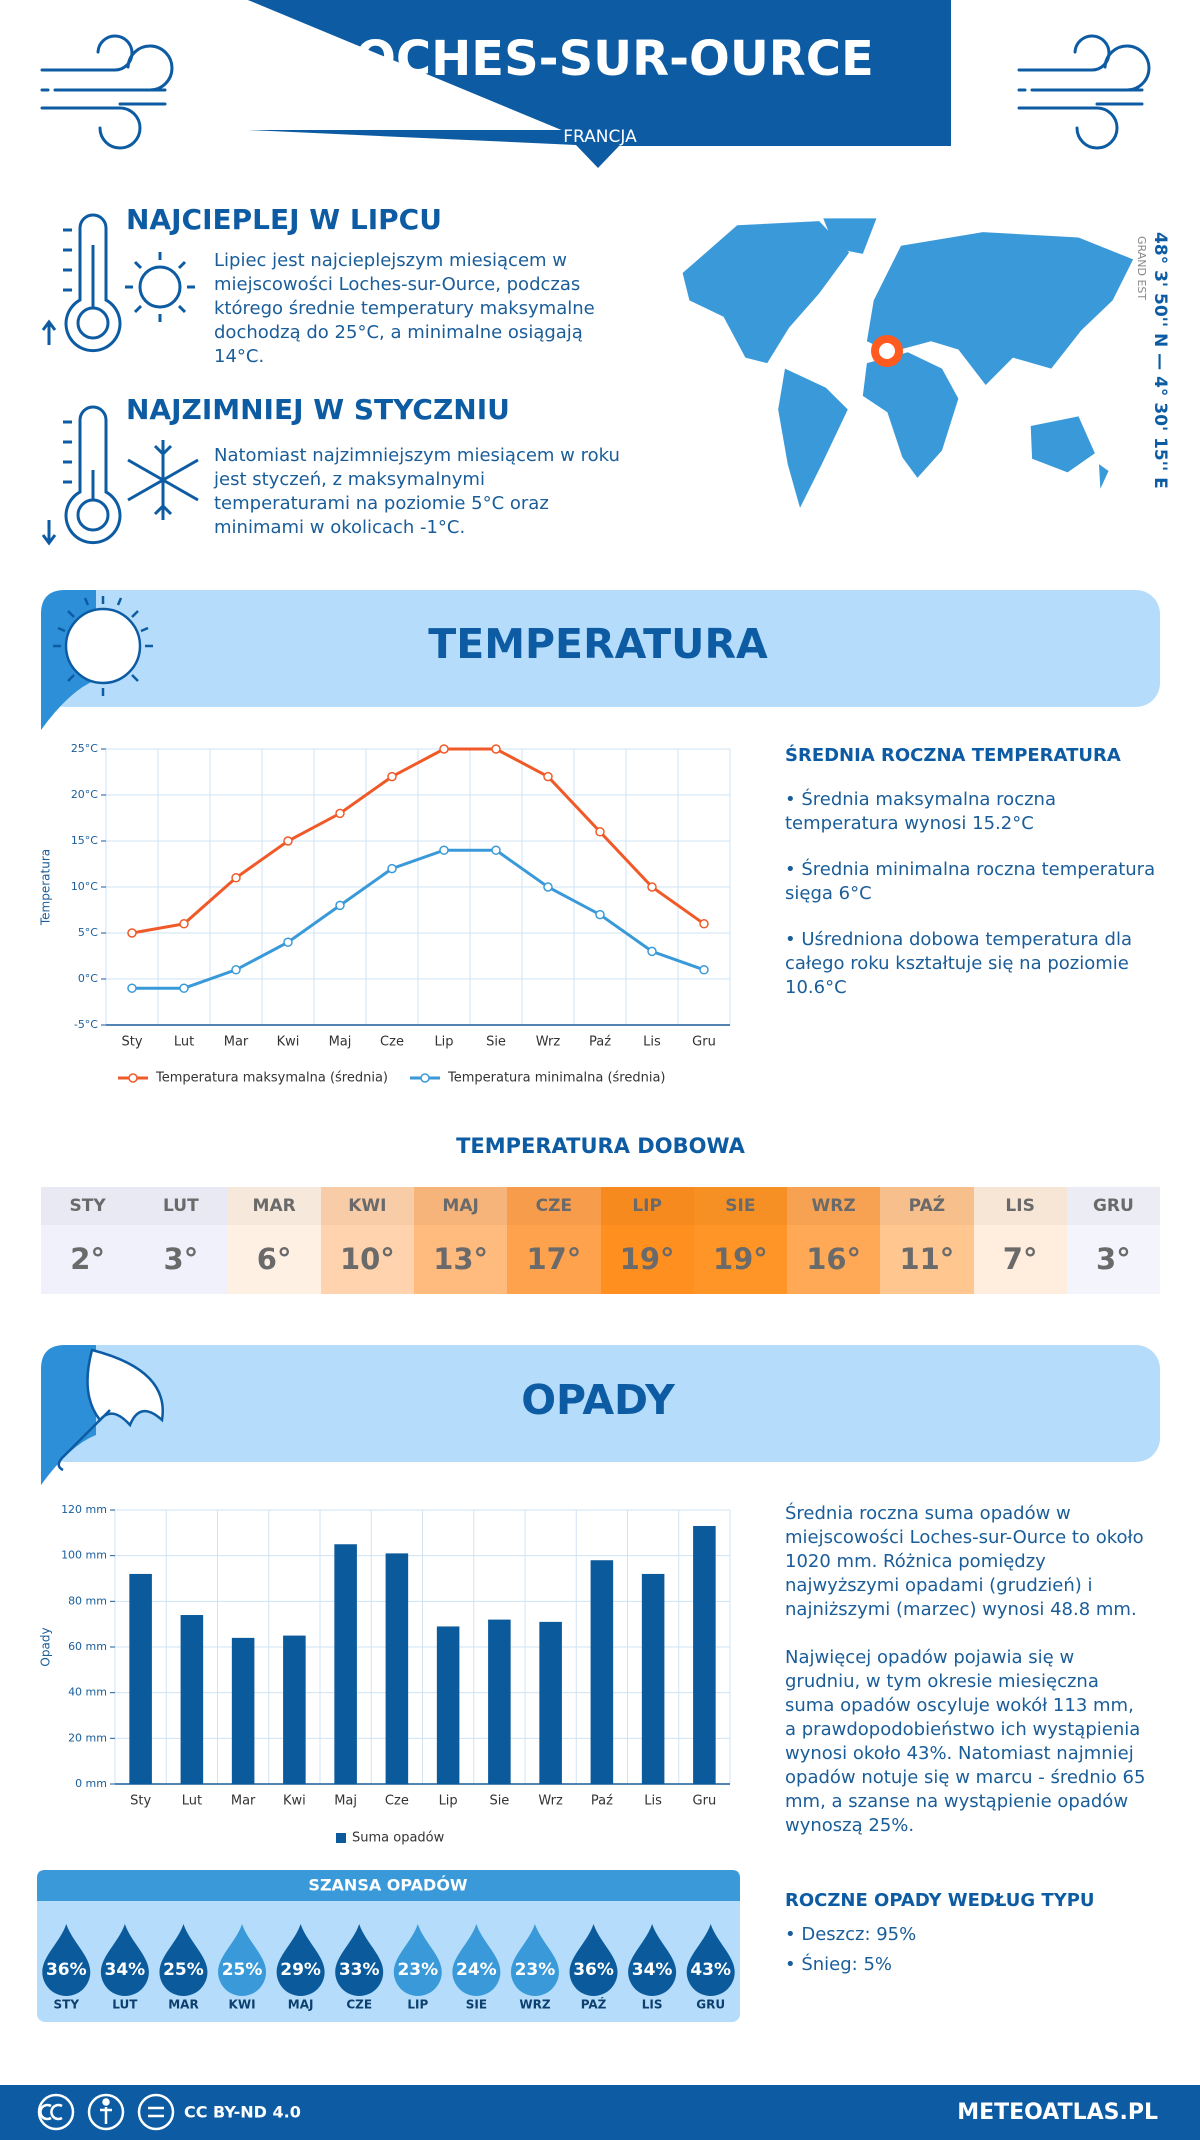 The image size is (1200, 2140). I want to click on month: MAJ, so click(460, 1206).